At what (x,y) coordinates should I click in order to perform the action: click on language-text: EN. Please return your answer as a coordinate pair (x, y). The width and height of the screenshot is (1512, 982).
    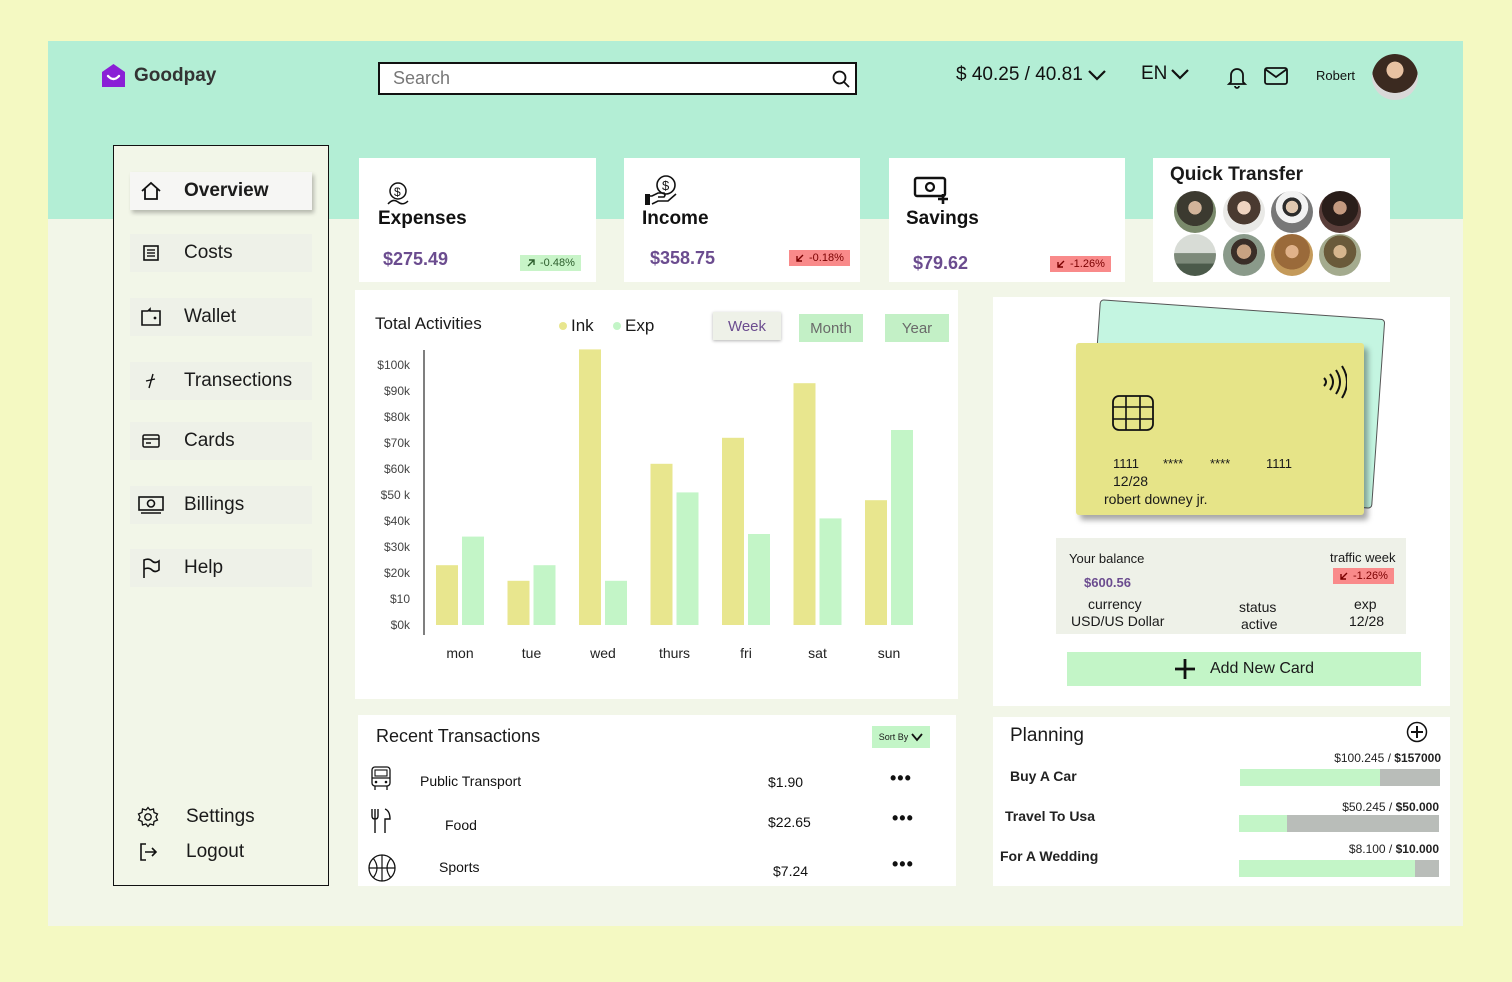
    Looking at the image, I should click on (1154, 73).